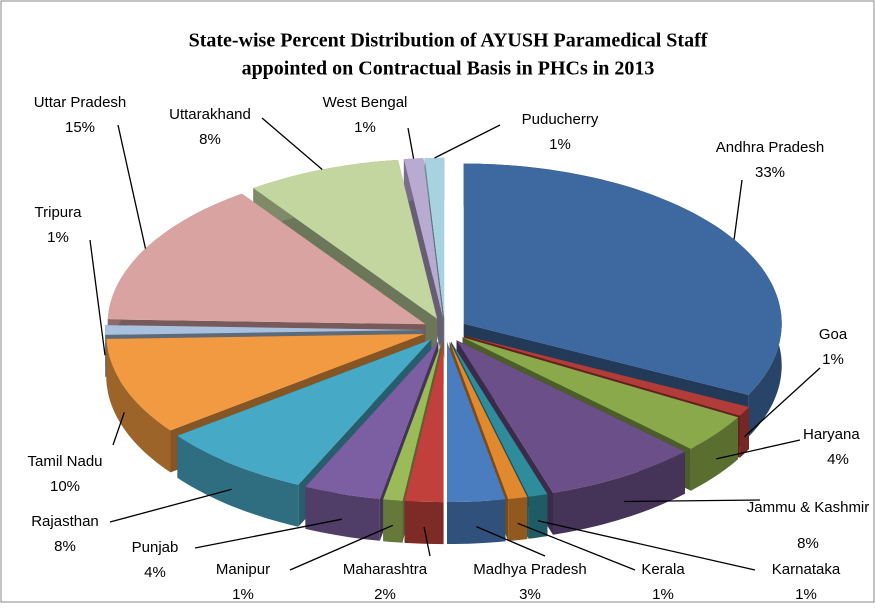 This screenshot has width=875, height=608. Describe the element at coordinates (833, 334) in the screenshot. I see `data-label-name: Goa` at that location.